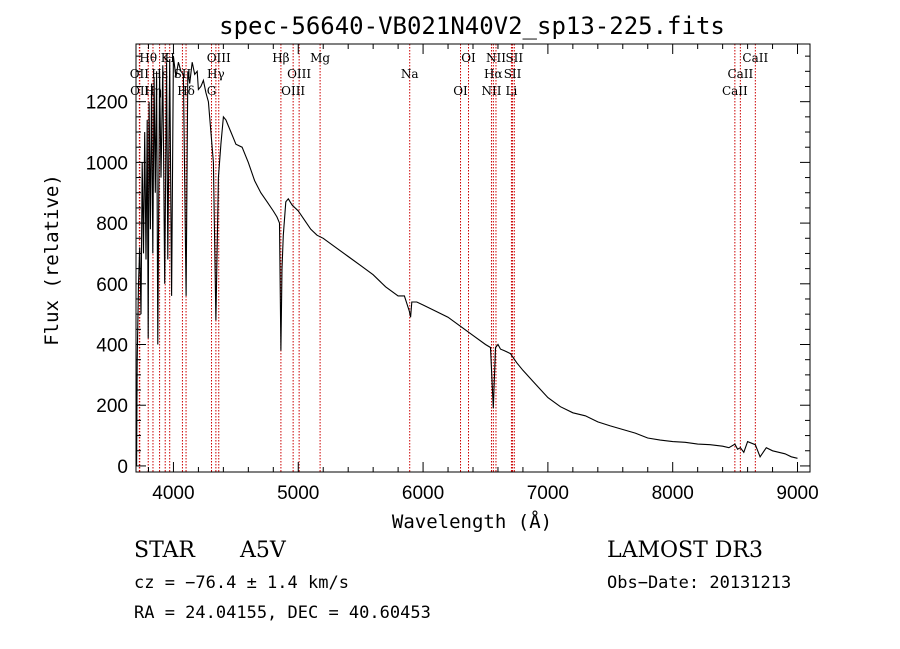 This screenshot has width=900, height=649. What do you see at coordinates (410, 74) in the screenshot?
I see `line-marker-label: Na` at bounding box center [410, 74].